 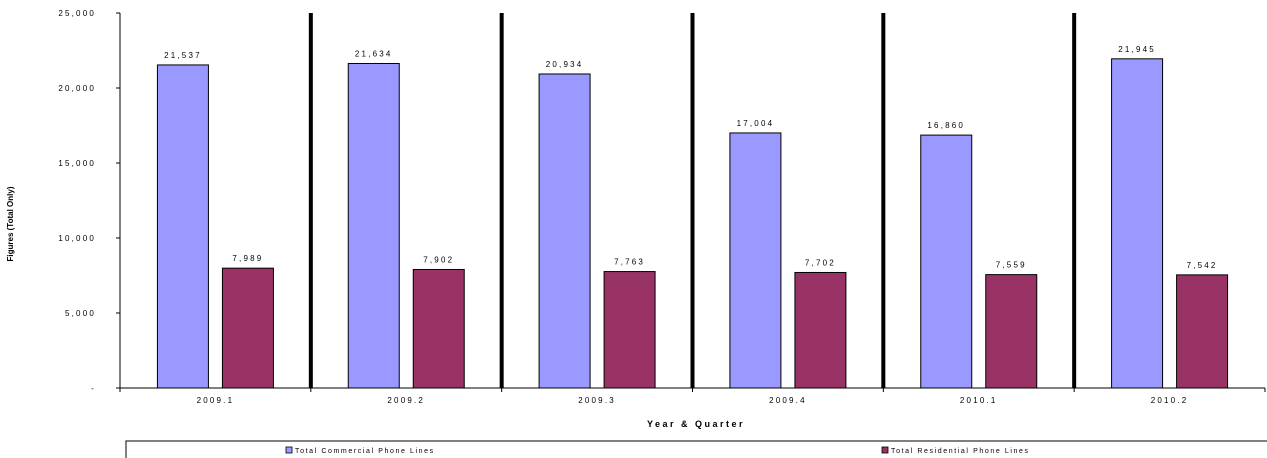 I want to click on y-tick-label: 25,000, so click(x=77, y=13).